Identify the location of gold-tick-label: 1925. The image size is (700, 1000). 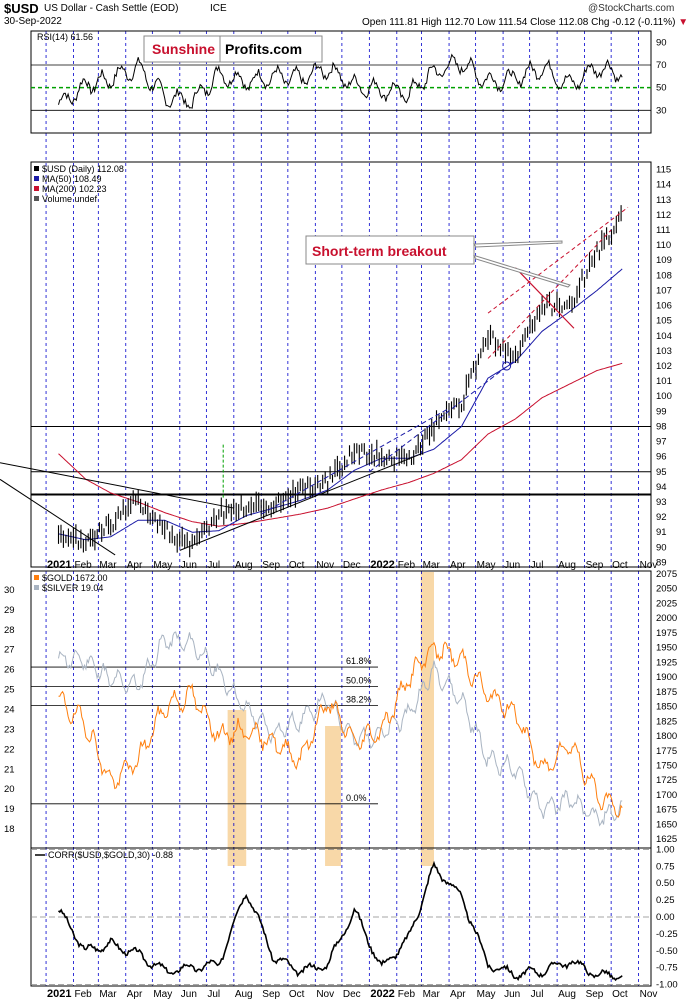
(666, 662).